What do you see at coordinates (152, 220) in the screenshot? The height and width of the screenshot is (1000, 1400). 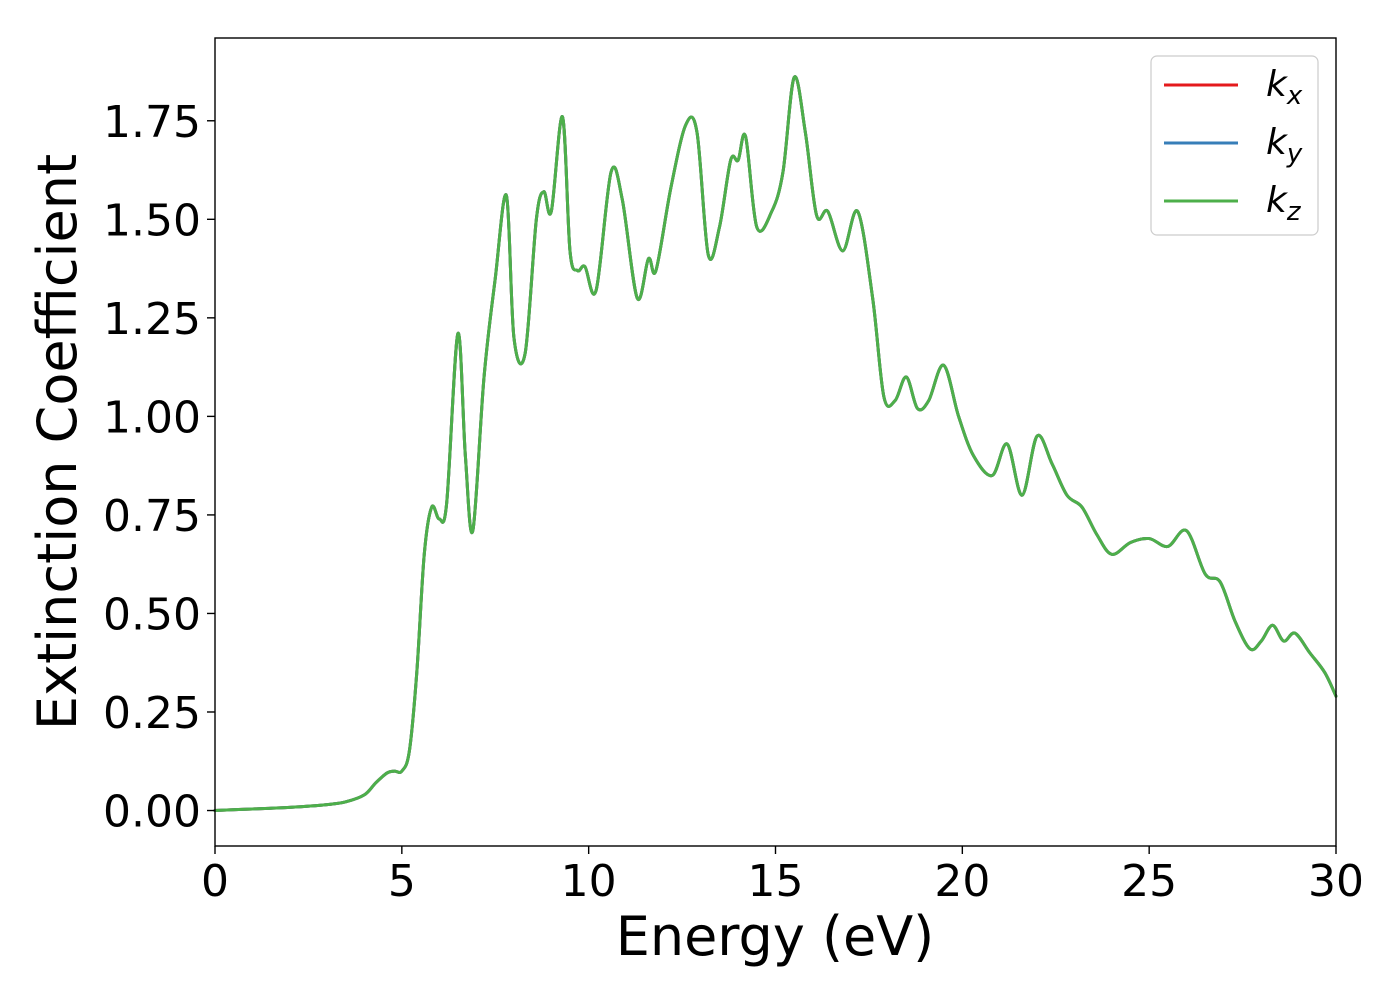 I see `y-tick-label: 1.50` at bounding box center [152, 220].